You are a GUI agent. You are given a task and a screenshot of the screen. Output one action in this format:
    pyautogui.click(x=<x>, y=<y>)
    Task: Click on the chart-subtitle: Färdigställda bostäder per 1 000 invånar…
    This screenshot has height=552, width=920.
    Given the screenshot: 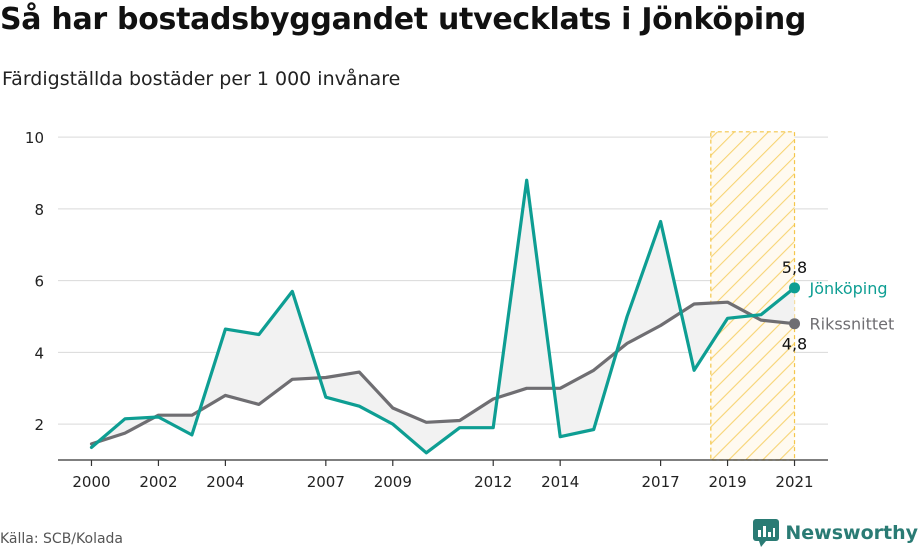 What is the action you would take?
    pyautogui.click(x=201, y=79)
    